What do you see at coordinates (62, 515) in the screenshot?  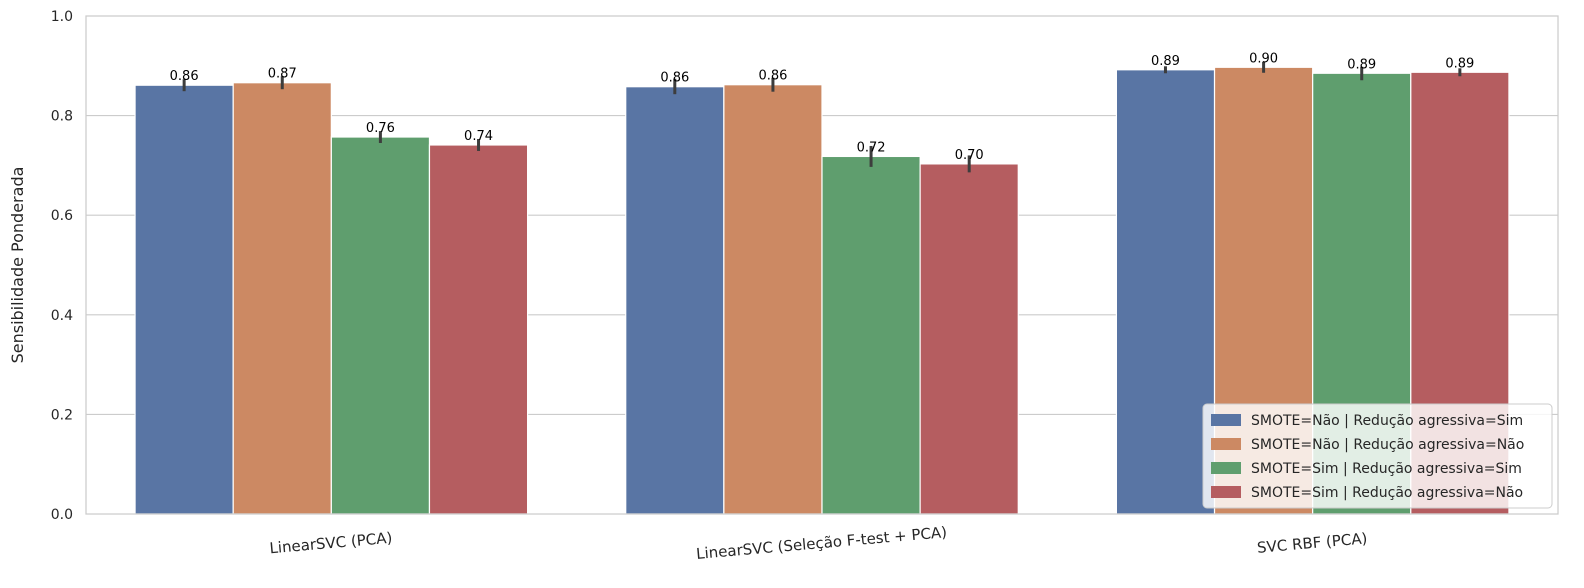 I see `y-tick-label: 0.0` at bounding box center [62, 515].